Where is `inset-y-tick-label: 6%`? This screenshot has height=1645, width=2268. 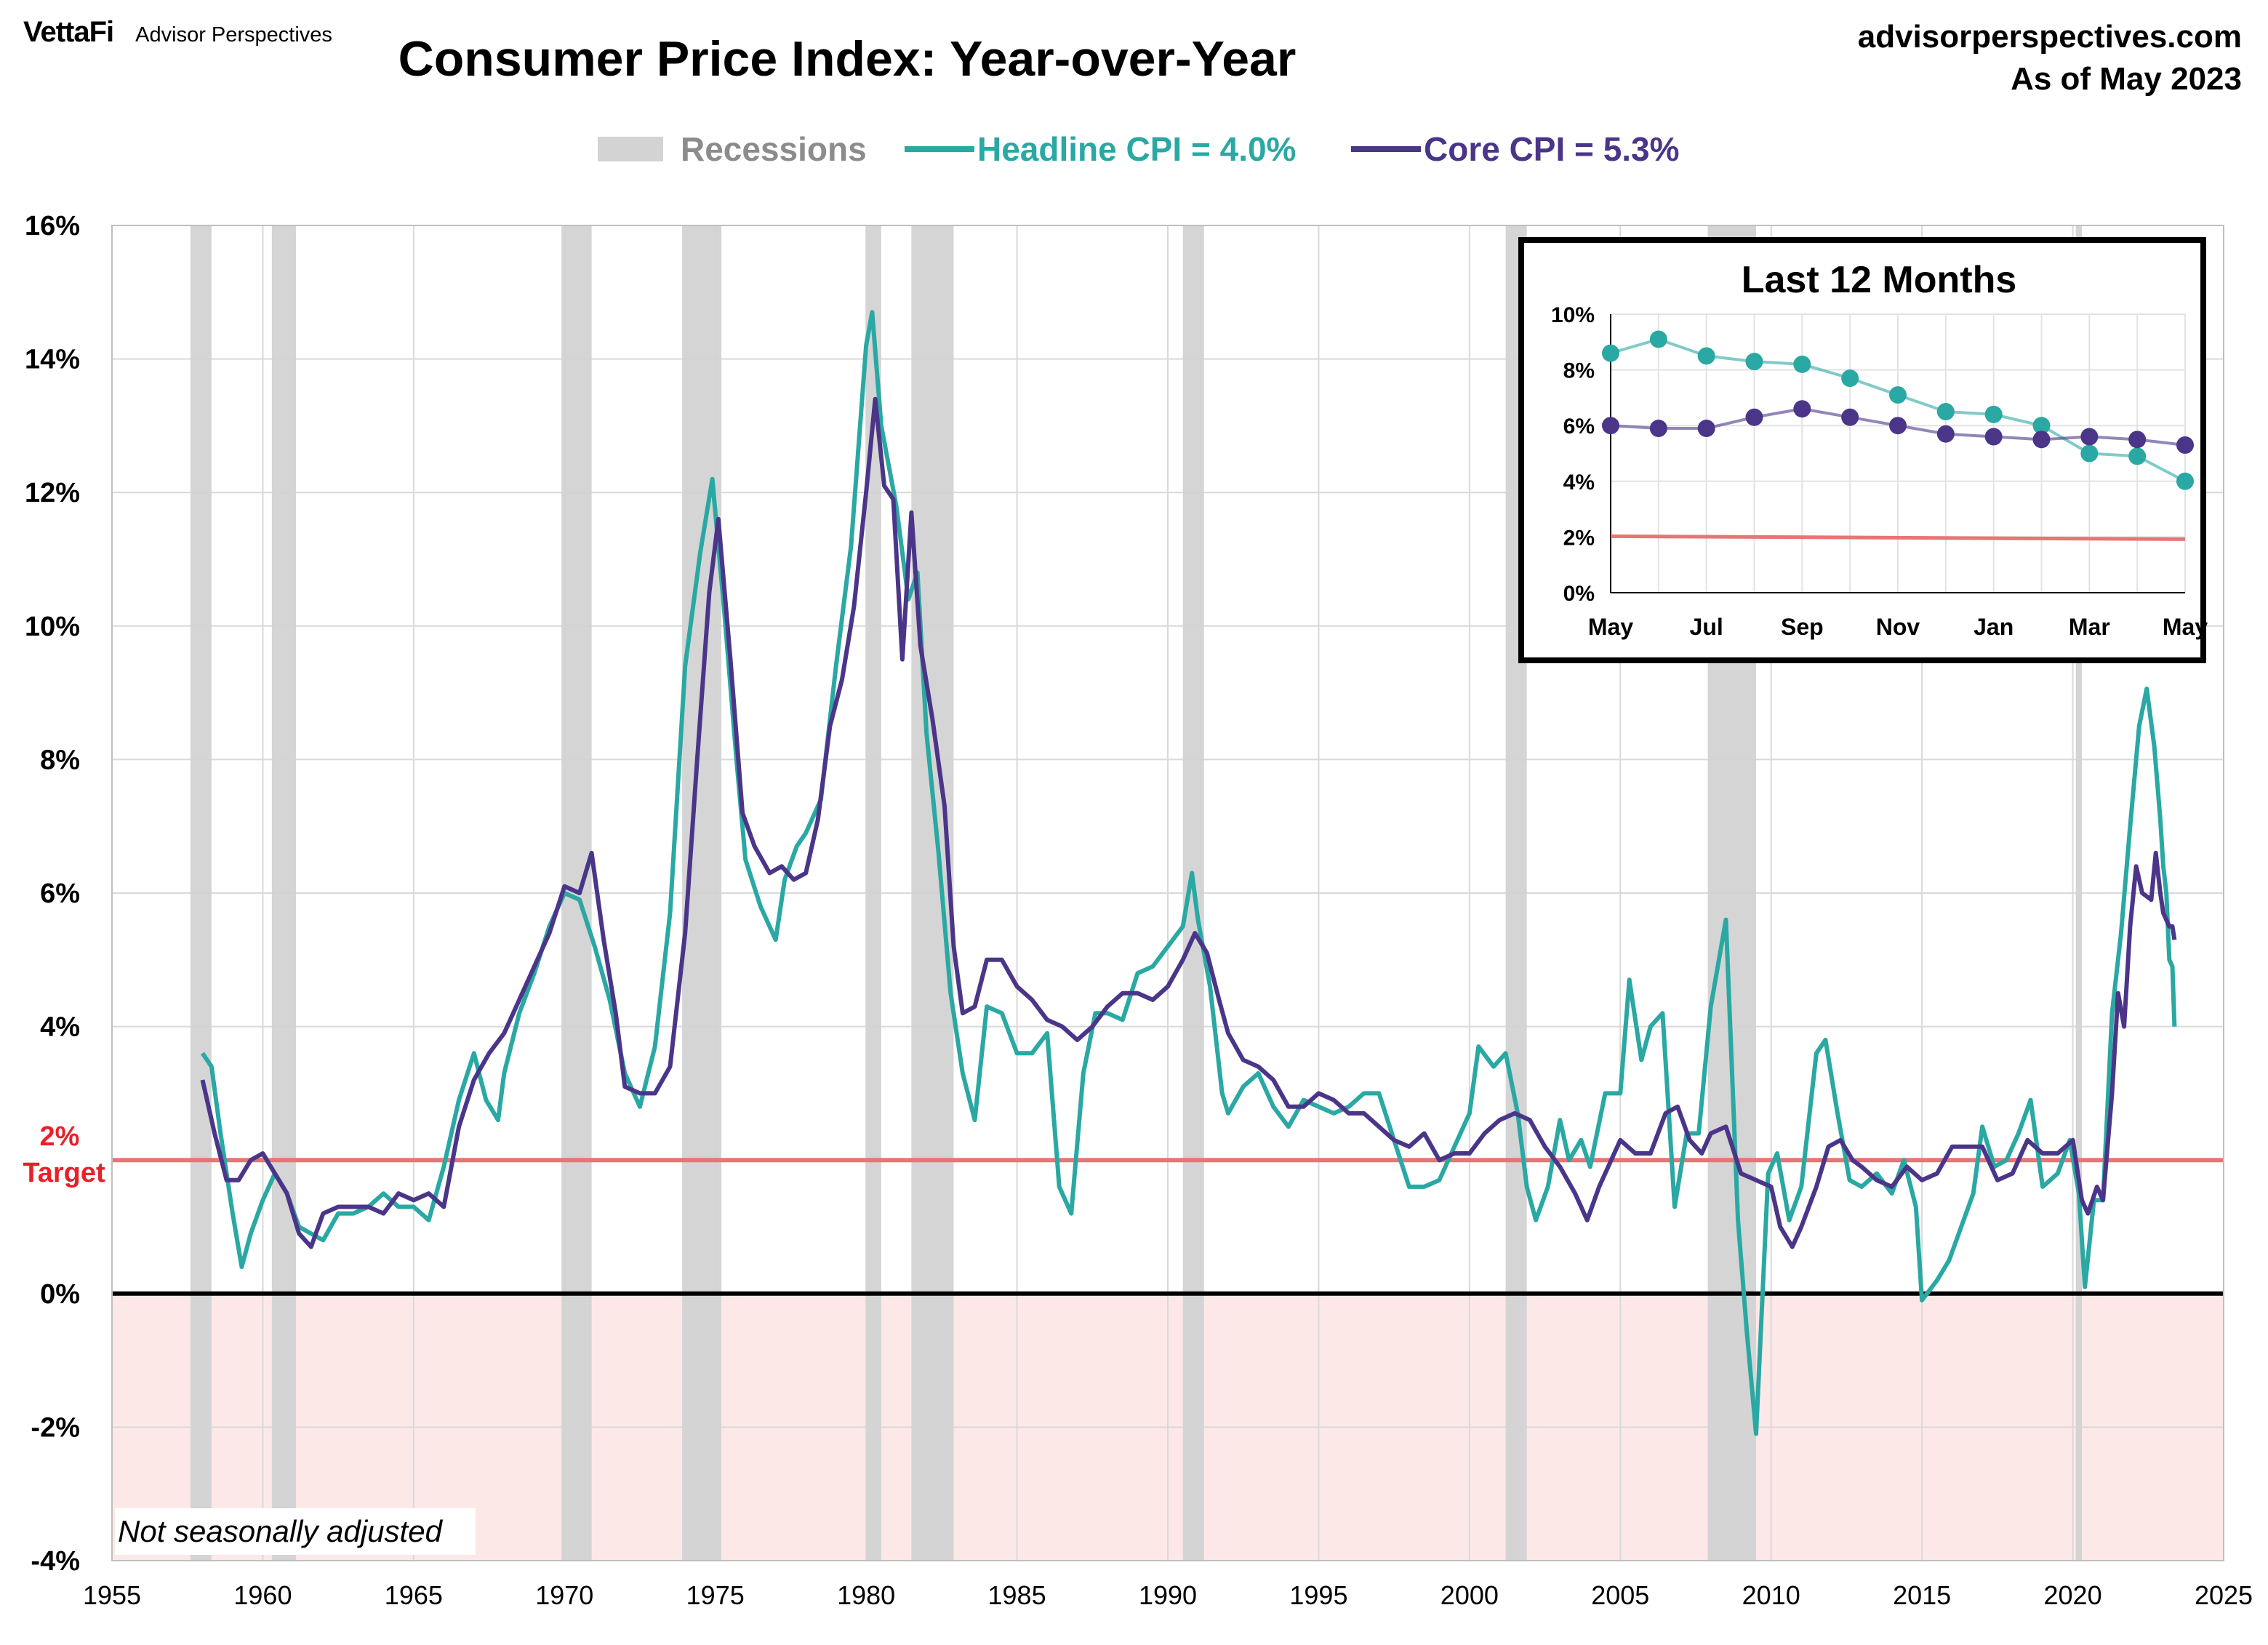 inset-y-tick-label: 6% is located at coordinates (1579, 427).